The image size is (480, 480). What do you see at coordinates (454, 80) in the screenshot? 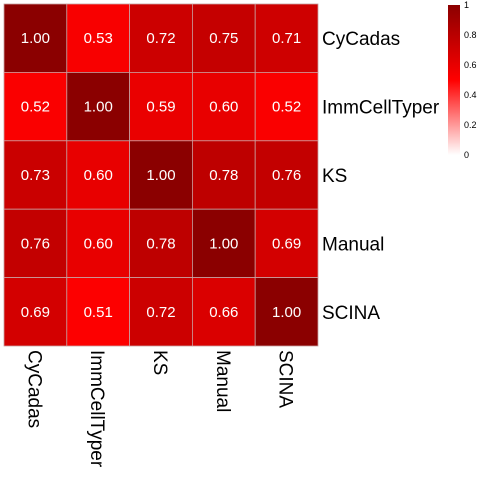
I see `legend-color-bar` at bounding box center [454, 80].